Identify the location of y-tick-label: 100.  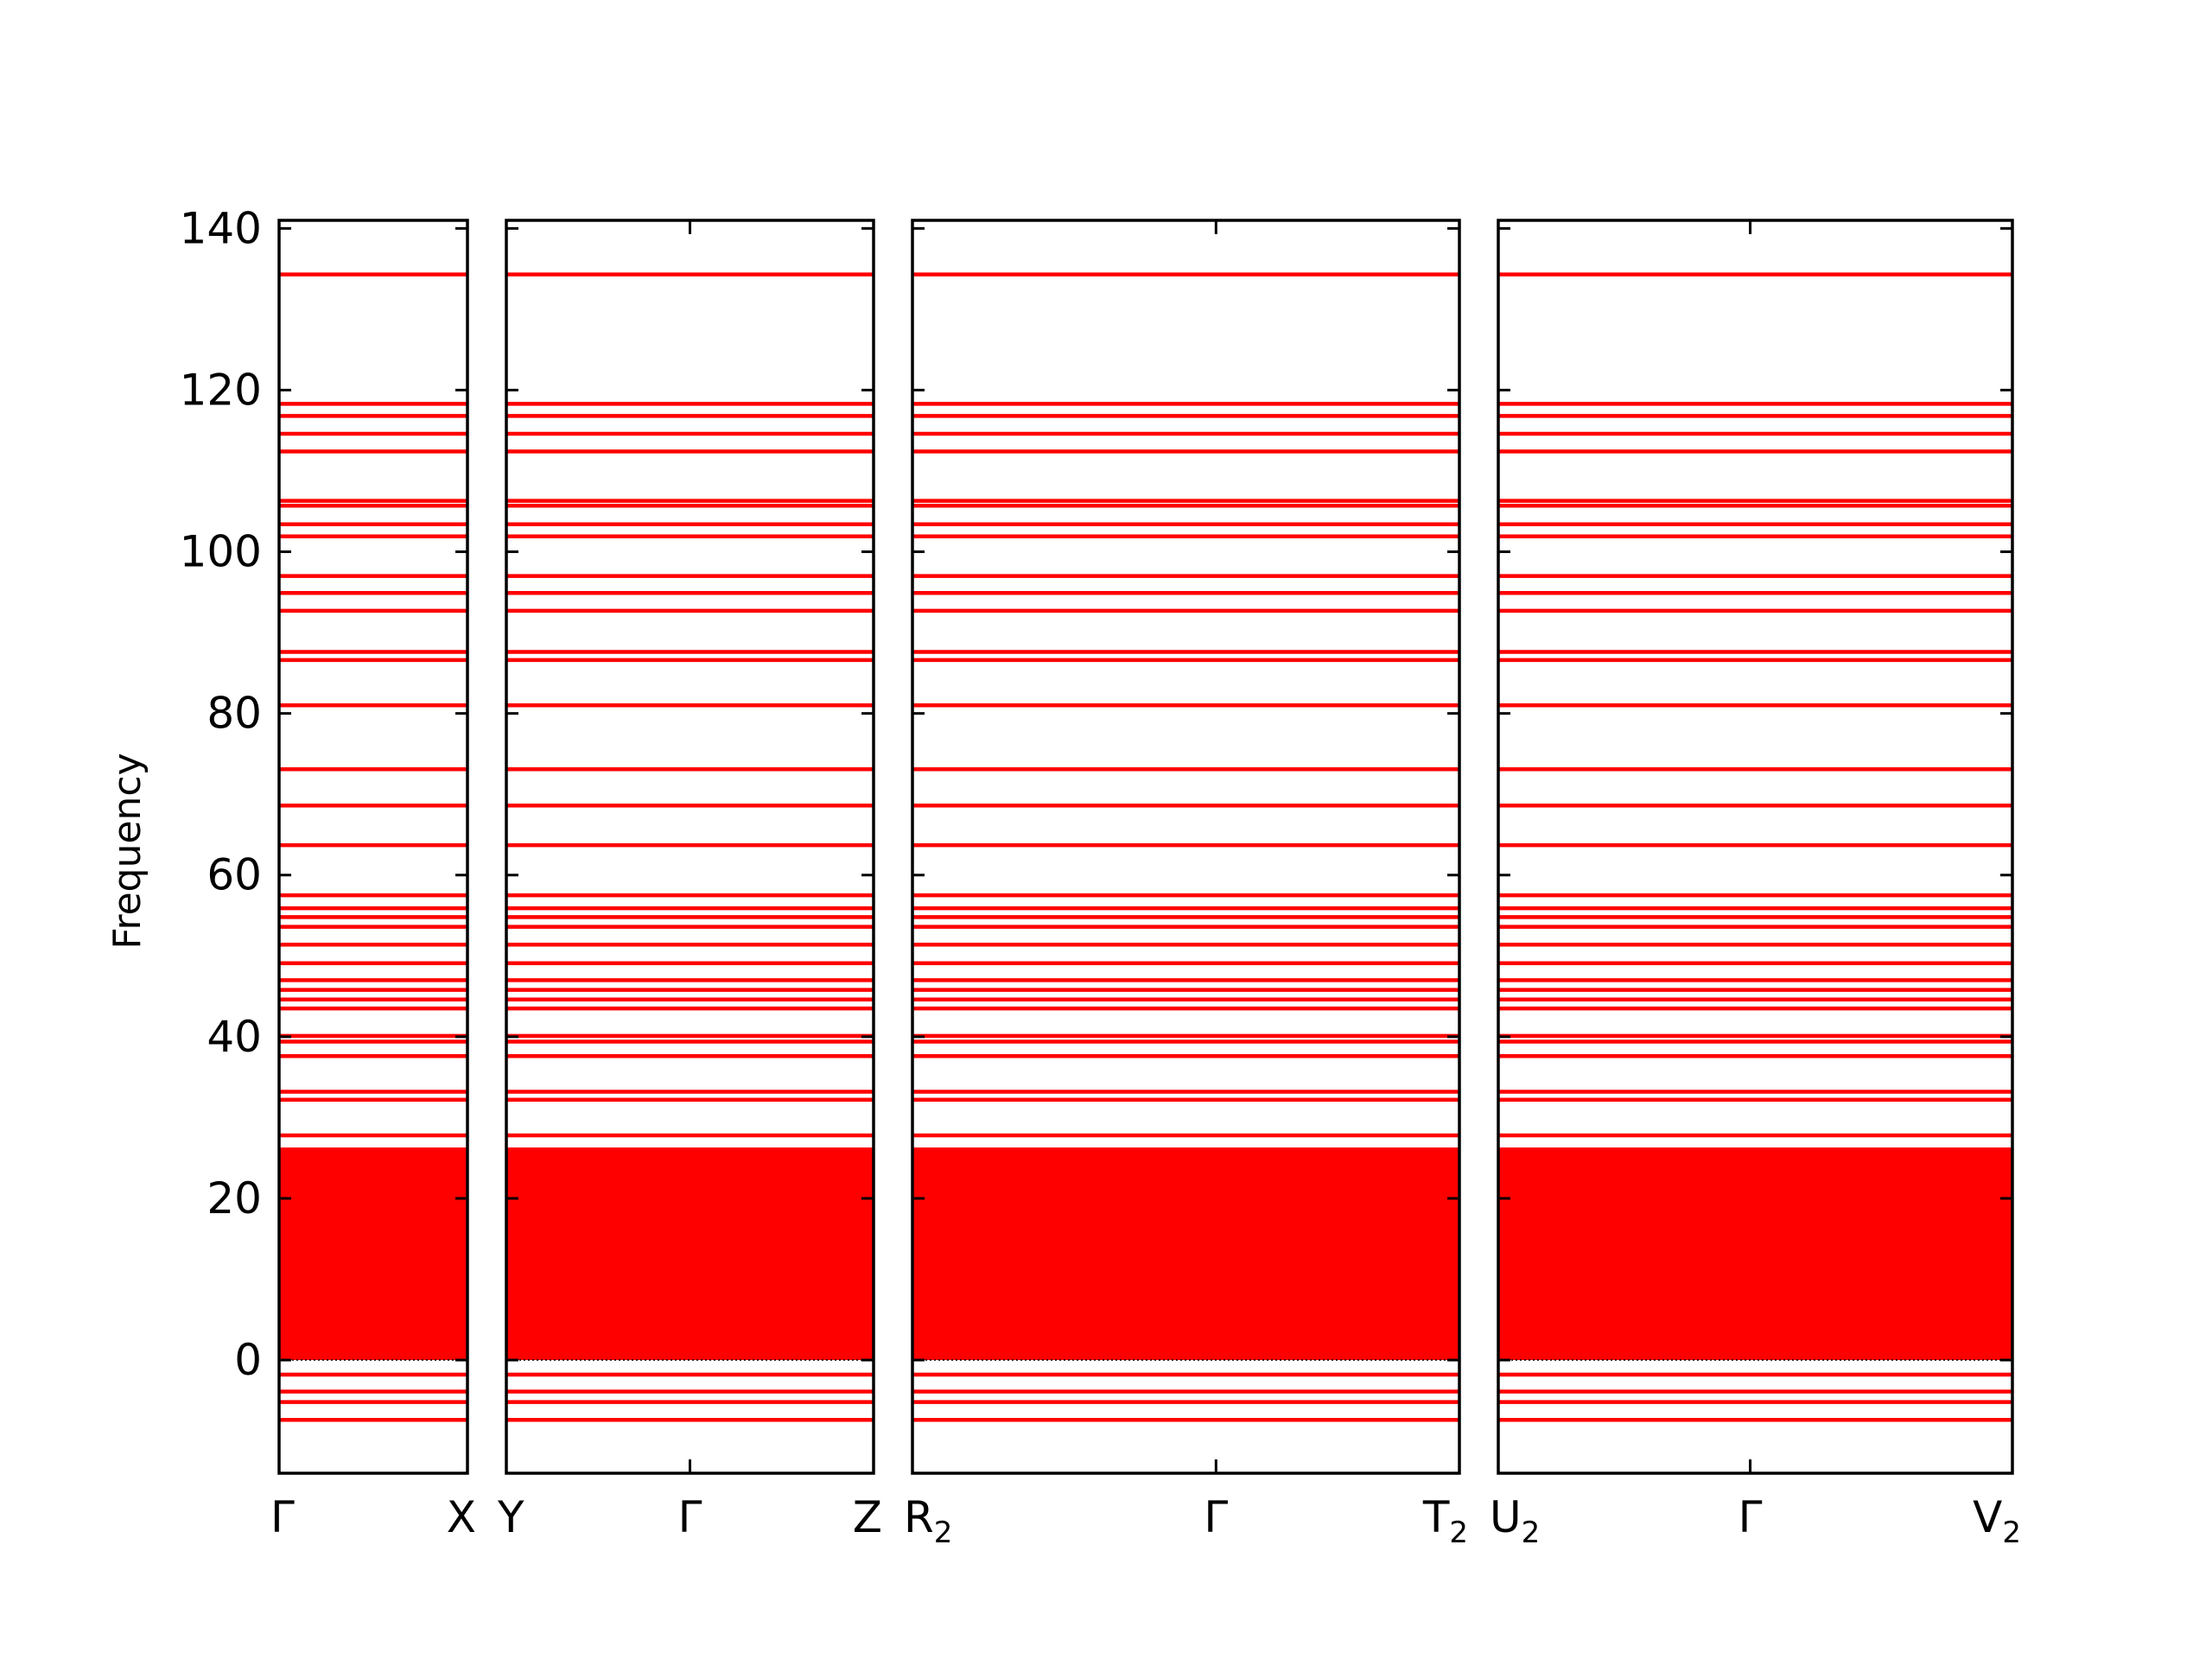
(221, 552).